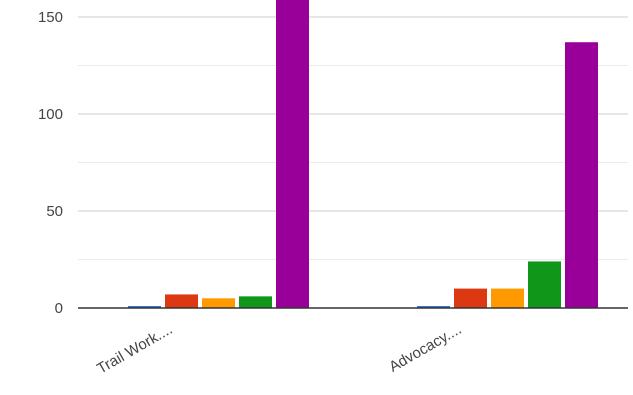 The height and width of the screenshot is (395, 633). Describe the element at coordinates (50, 114) in the screenshot. I see `y-tick-label: 100` at that location.